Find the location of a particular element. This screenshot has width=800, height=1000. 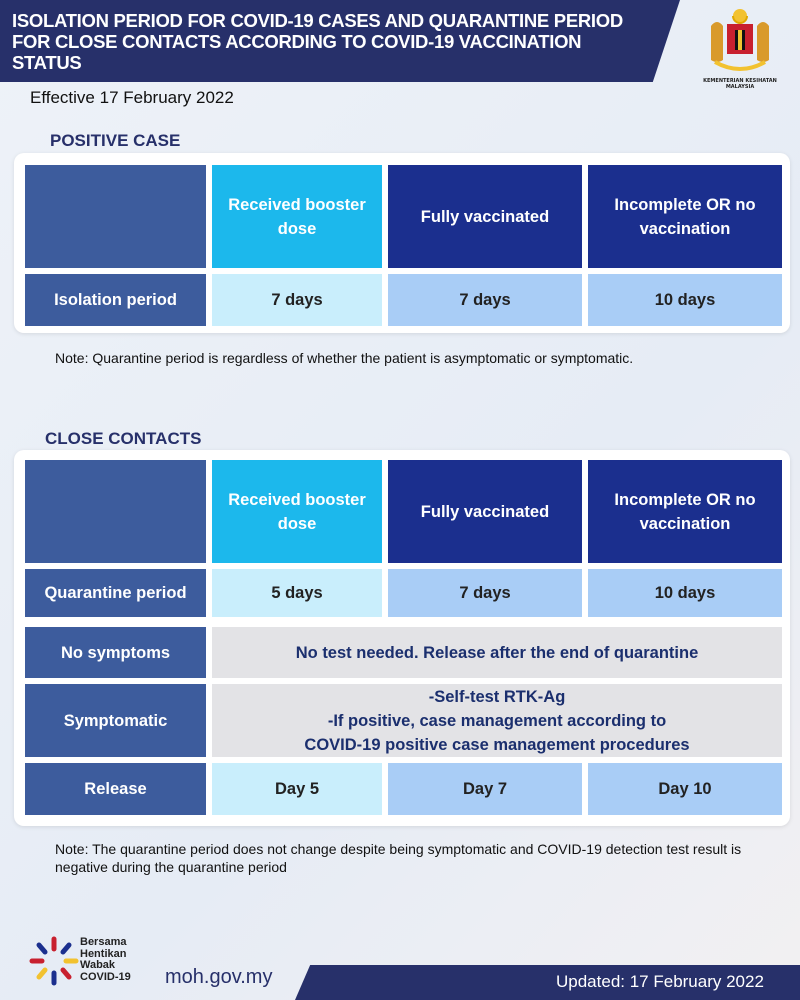

effective-date: Effective 17 February 2022 is located at coordinates (132, 97).